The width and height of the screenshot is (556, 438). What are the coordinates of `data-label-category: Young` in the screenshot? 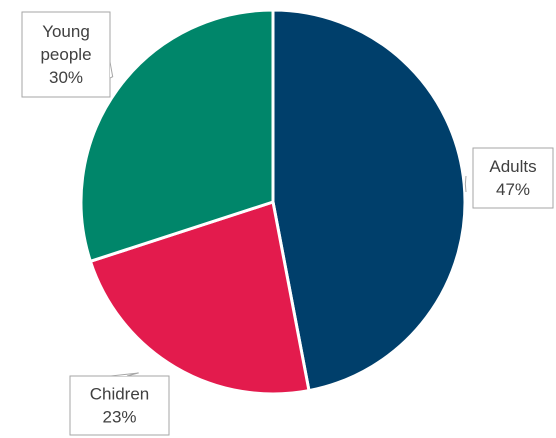 It's located at (66, 31).